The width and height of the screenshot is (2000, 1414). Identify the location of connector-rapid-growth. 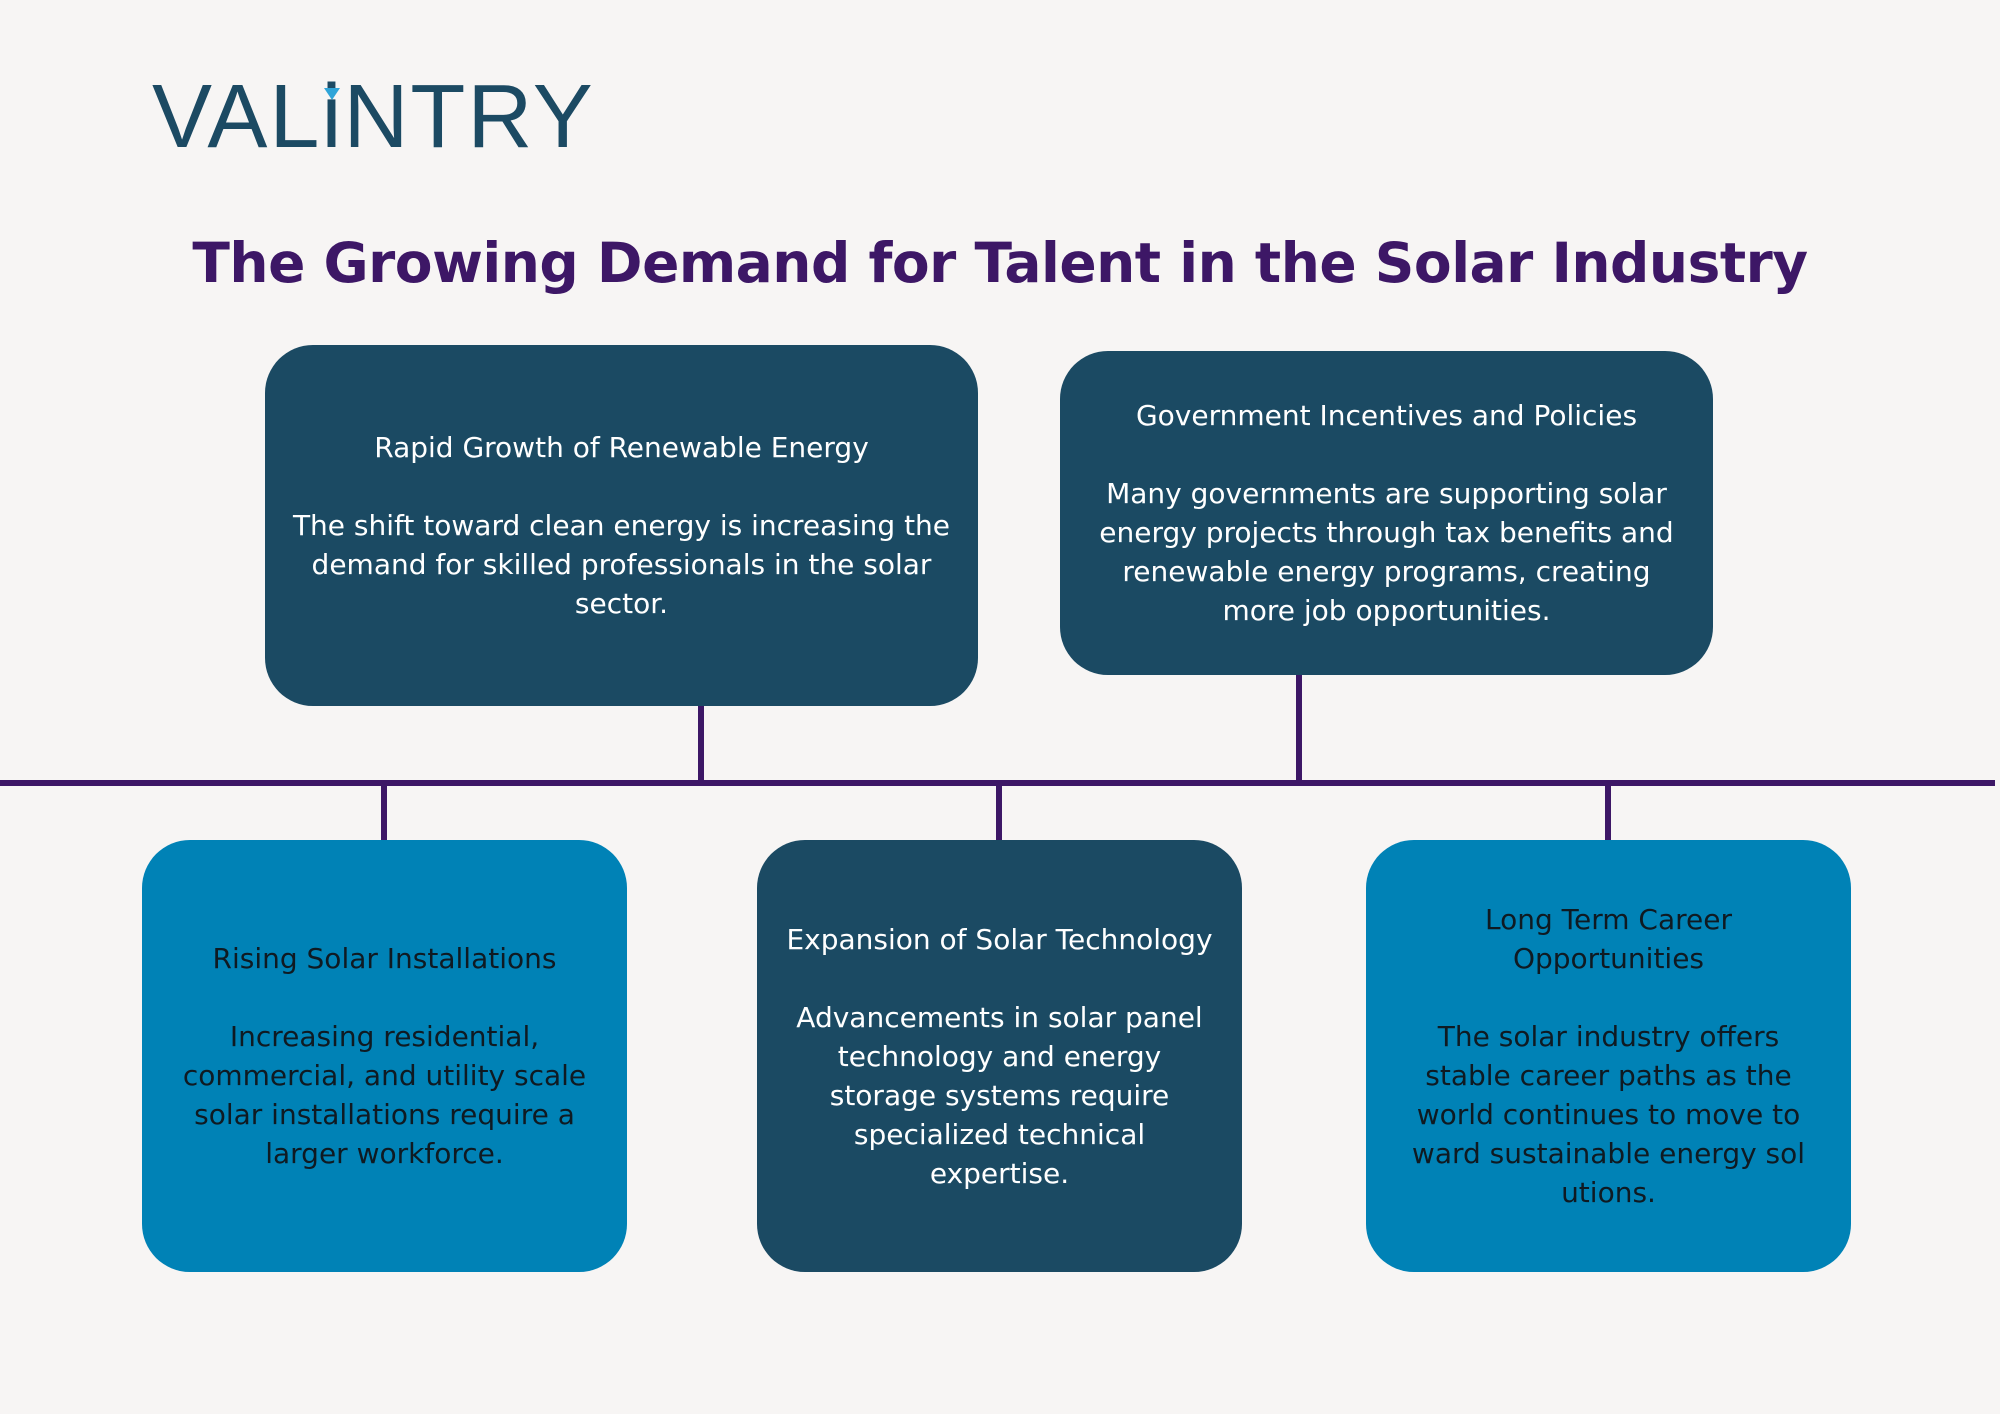
(701, 744).